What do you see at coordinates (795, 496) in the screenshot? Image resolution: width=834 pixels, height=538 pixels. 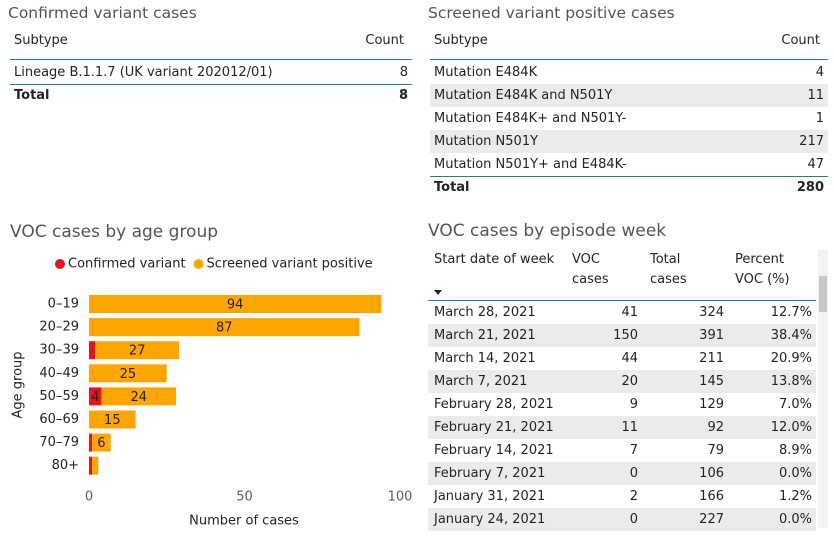 I see `cell: 1.2%` at bounding box center [795, 496].